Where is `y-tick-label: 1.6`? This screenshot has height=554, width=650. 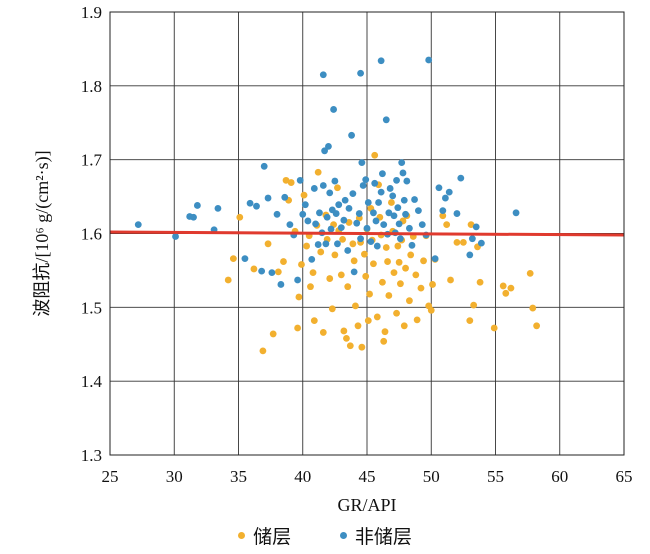 y-tick-label: 1.6 is located at coordinates (91, 234).